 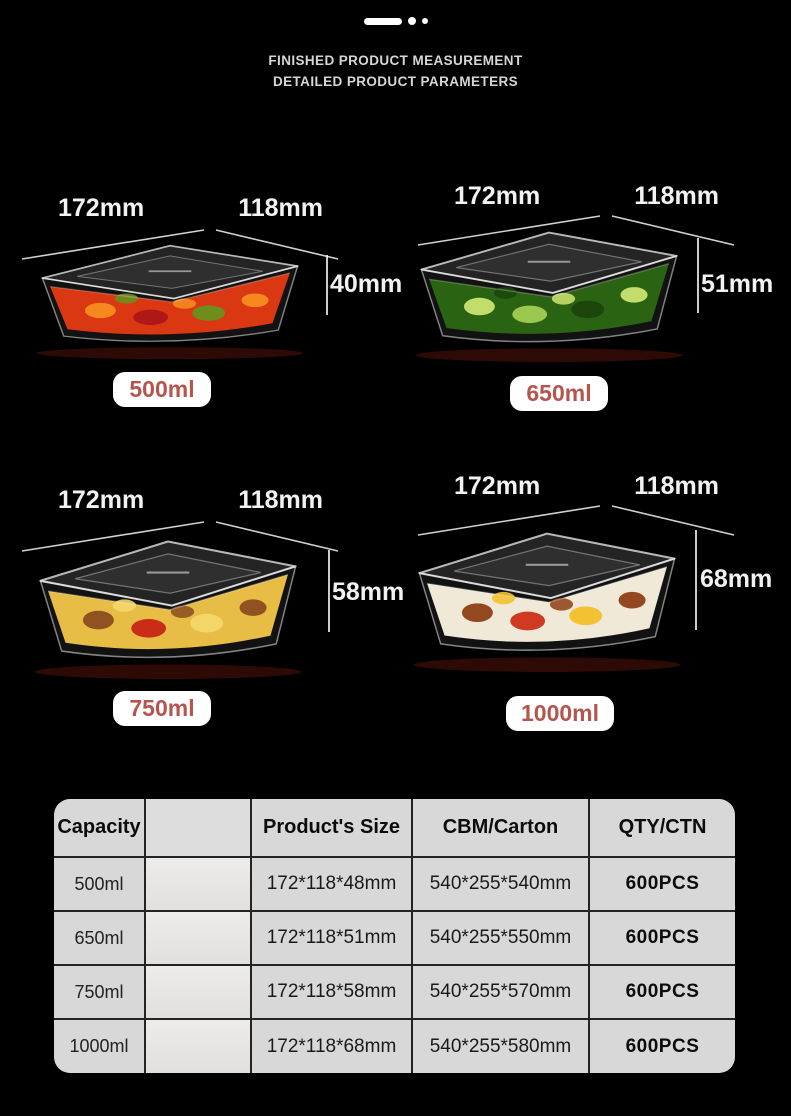 What do you see at coordinates (332, 939) in the screenshot?
I see `table-cell: 172*118*51mm` at bounding box center [332, 939].